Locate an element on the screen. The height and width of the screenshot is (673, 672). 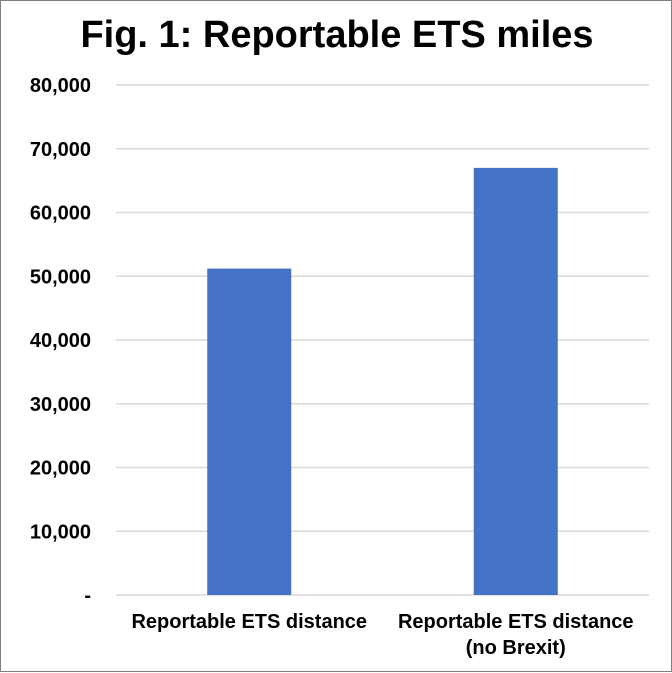
x-tick-label: Reportable ETS distance is located at coordinates (249, 622).